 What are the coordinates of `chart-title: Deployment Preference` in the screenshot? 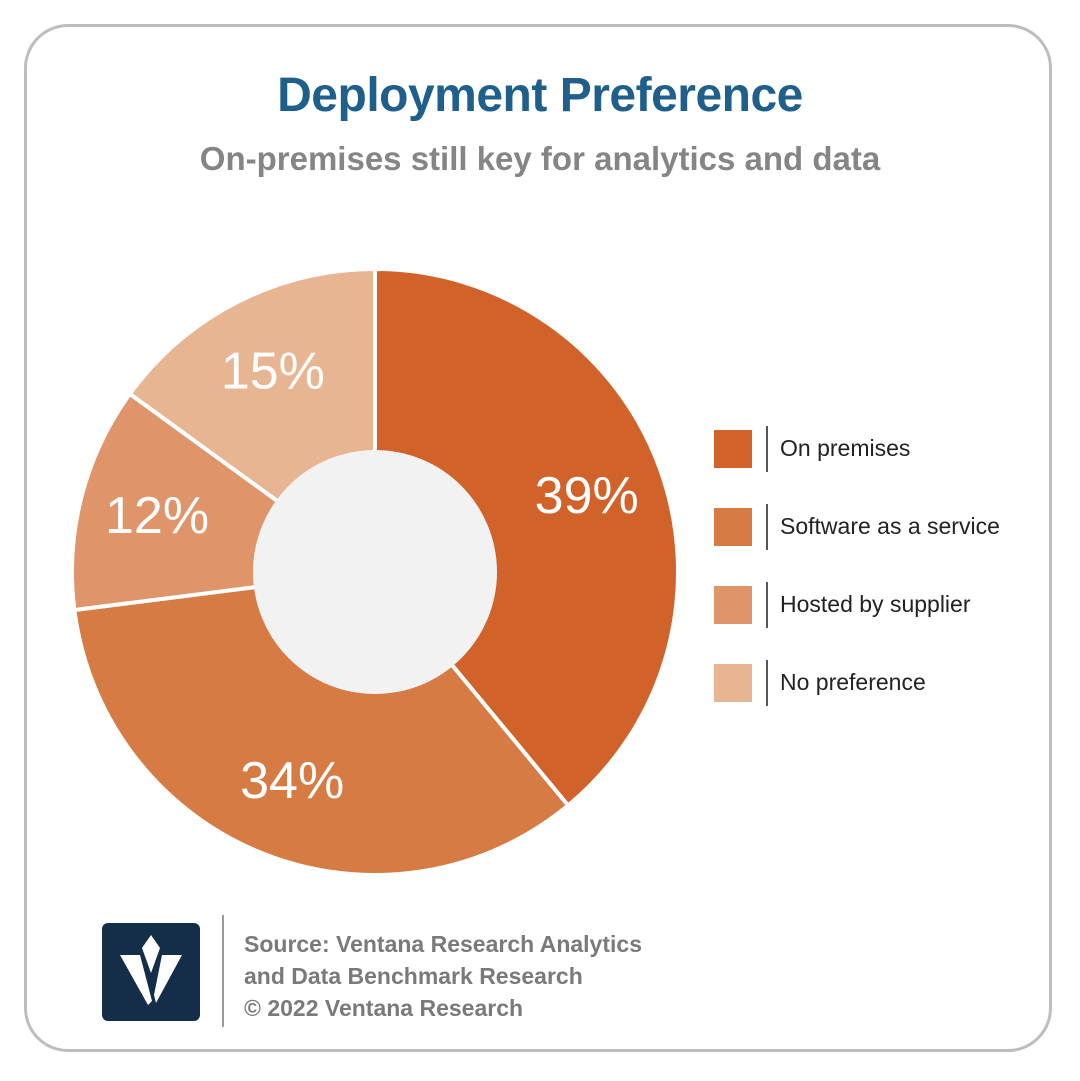 It's located at (540, 95).